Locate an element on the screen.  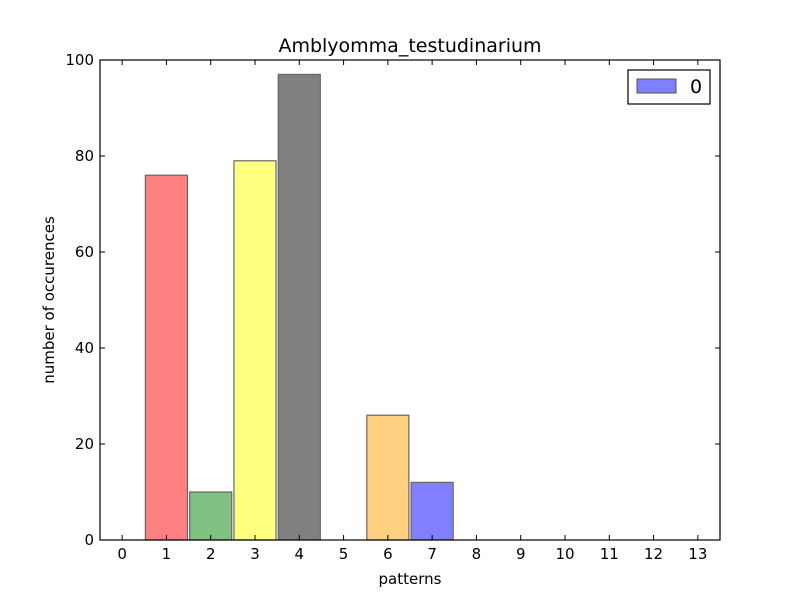
x-tick-label-7: 7 is located at coordinates (432, 554).